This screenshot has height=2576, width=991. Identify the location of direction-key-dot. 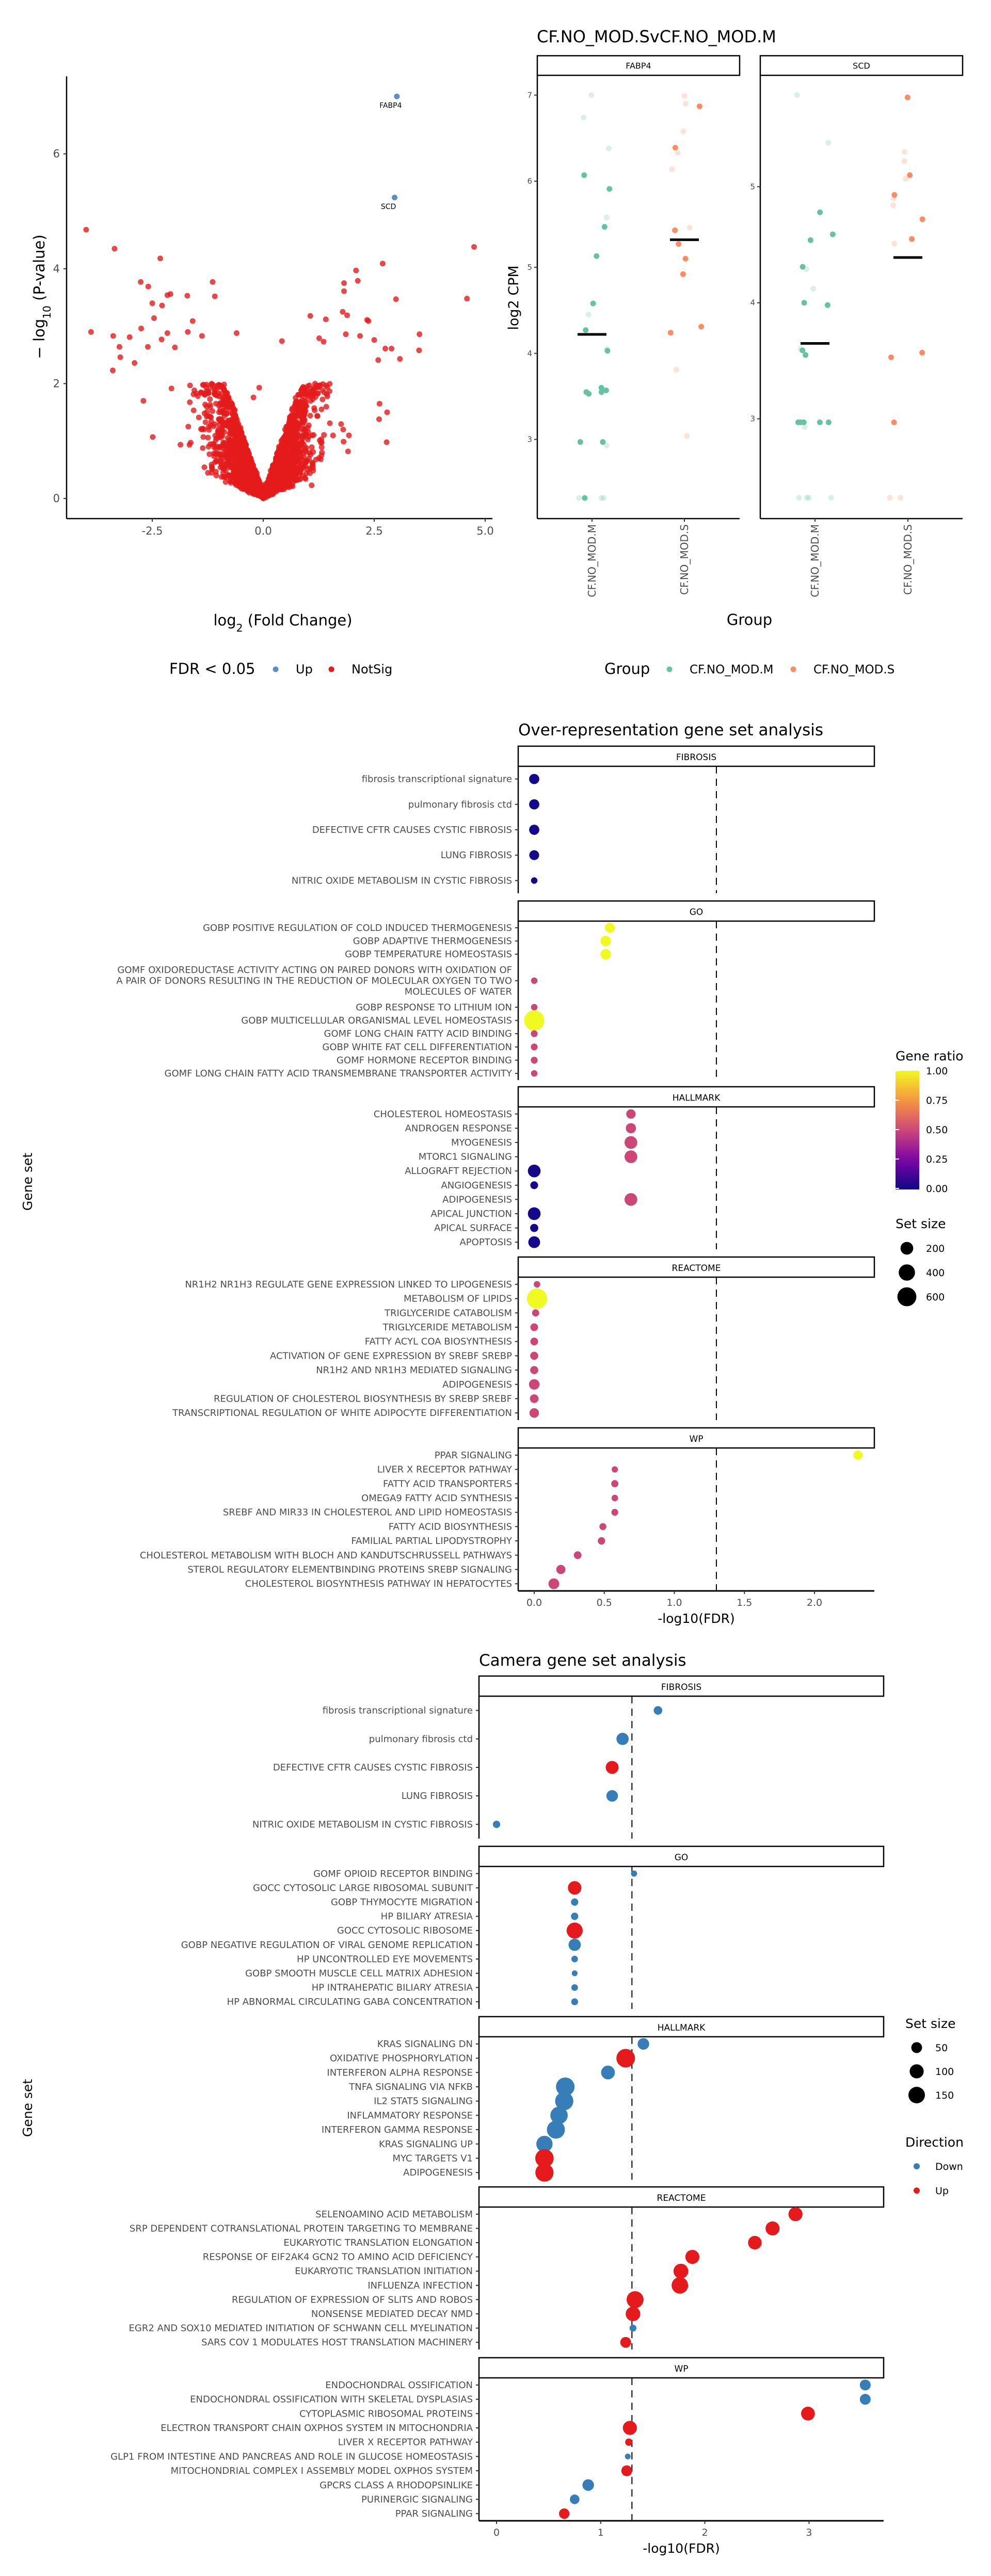
(917, 2166).